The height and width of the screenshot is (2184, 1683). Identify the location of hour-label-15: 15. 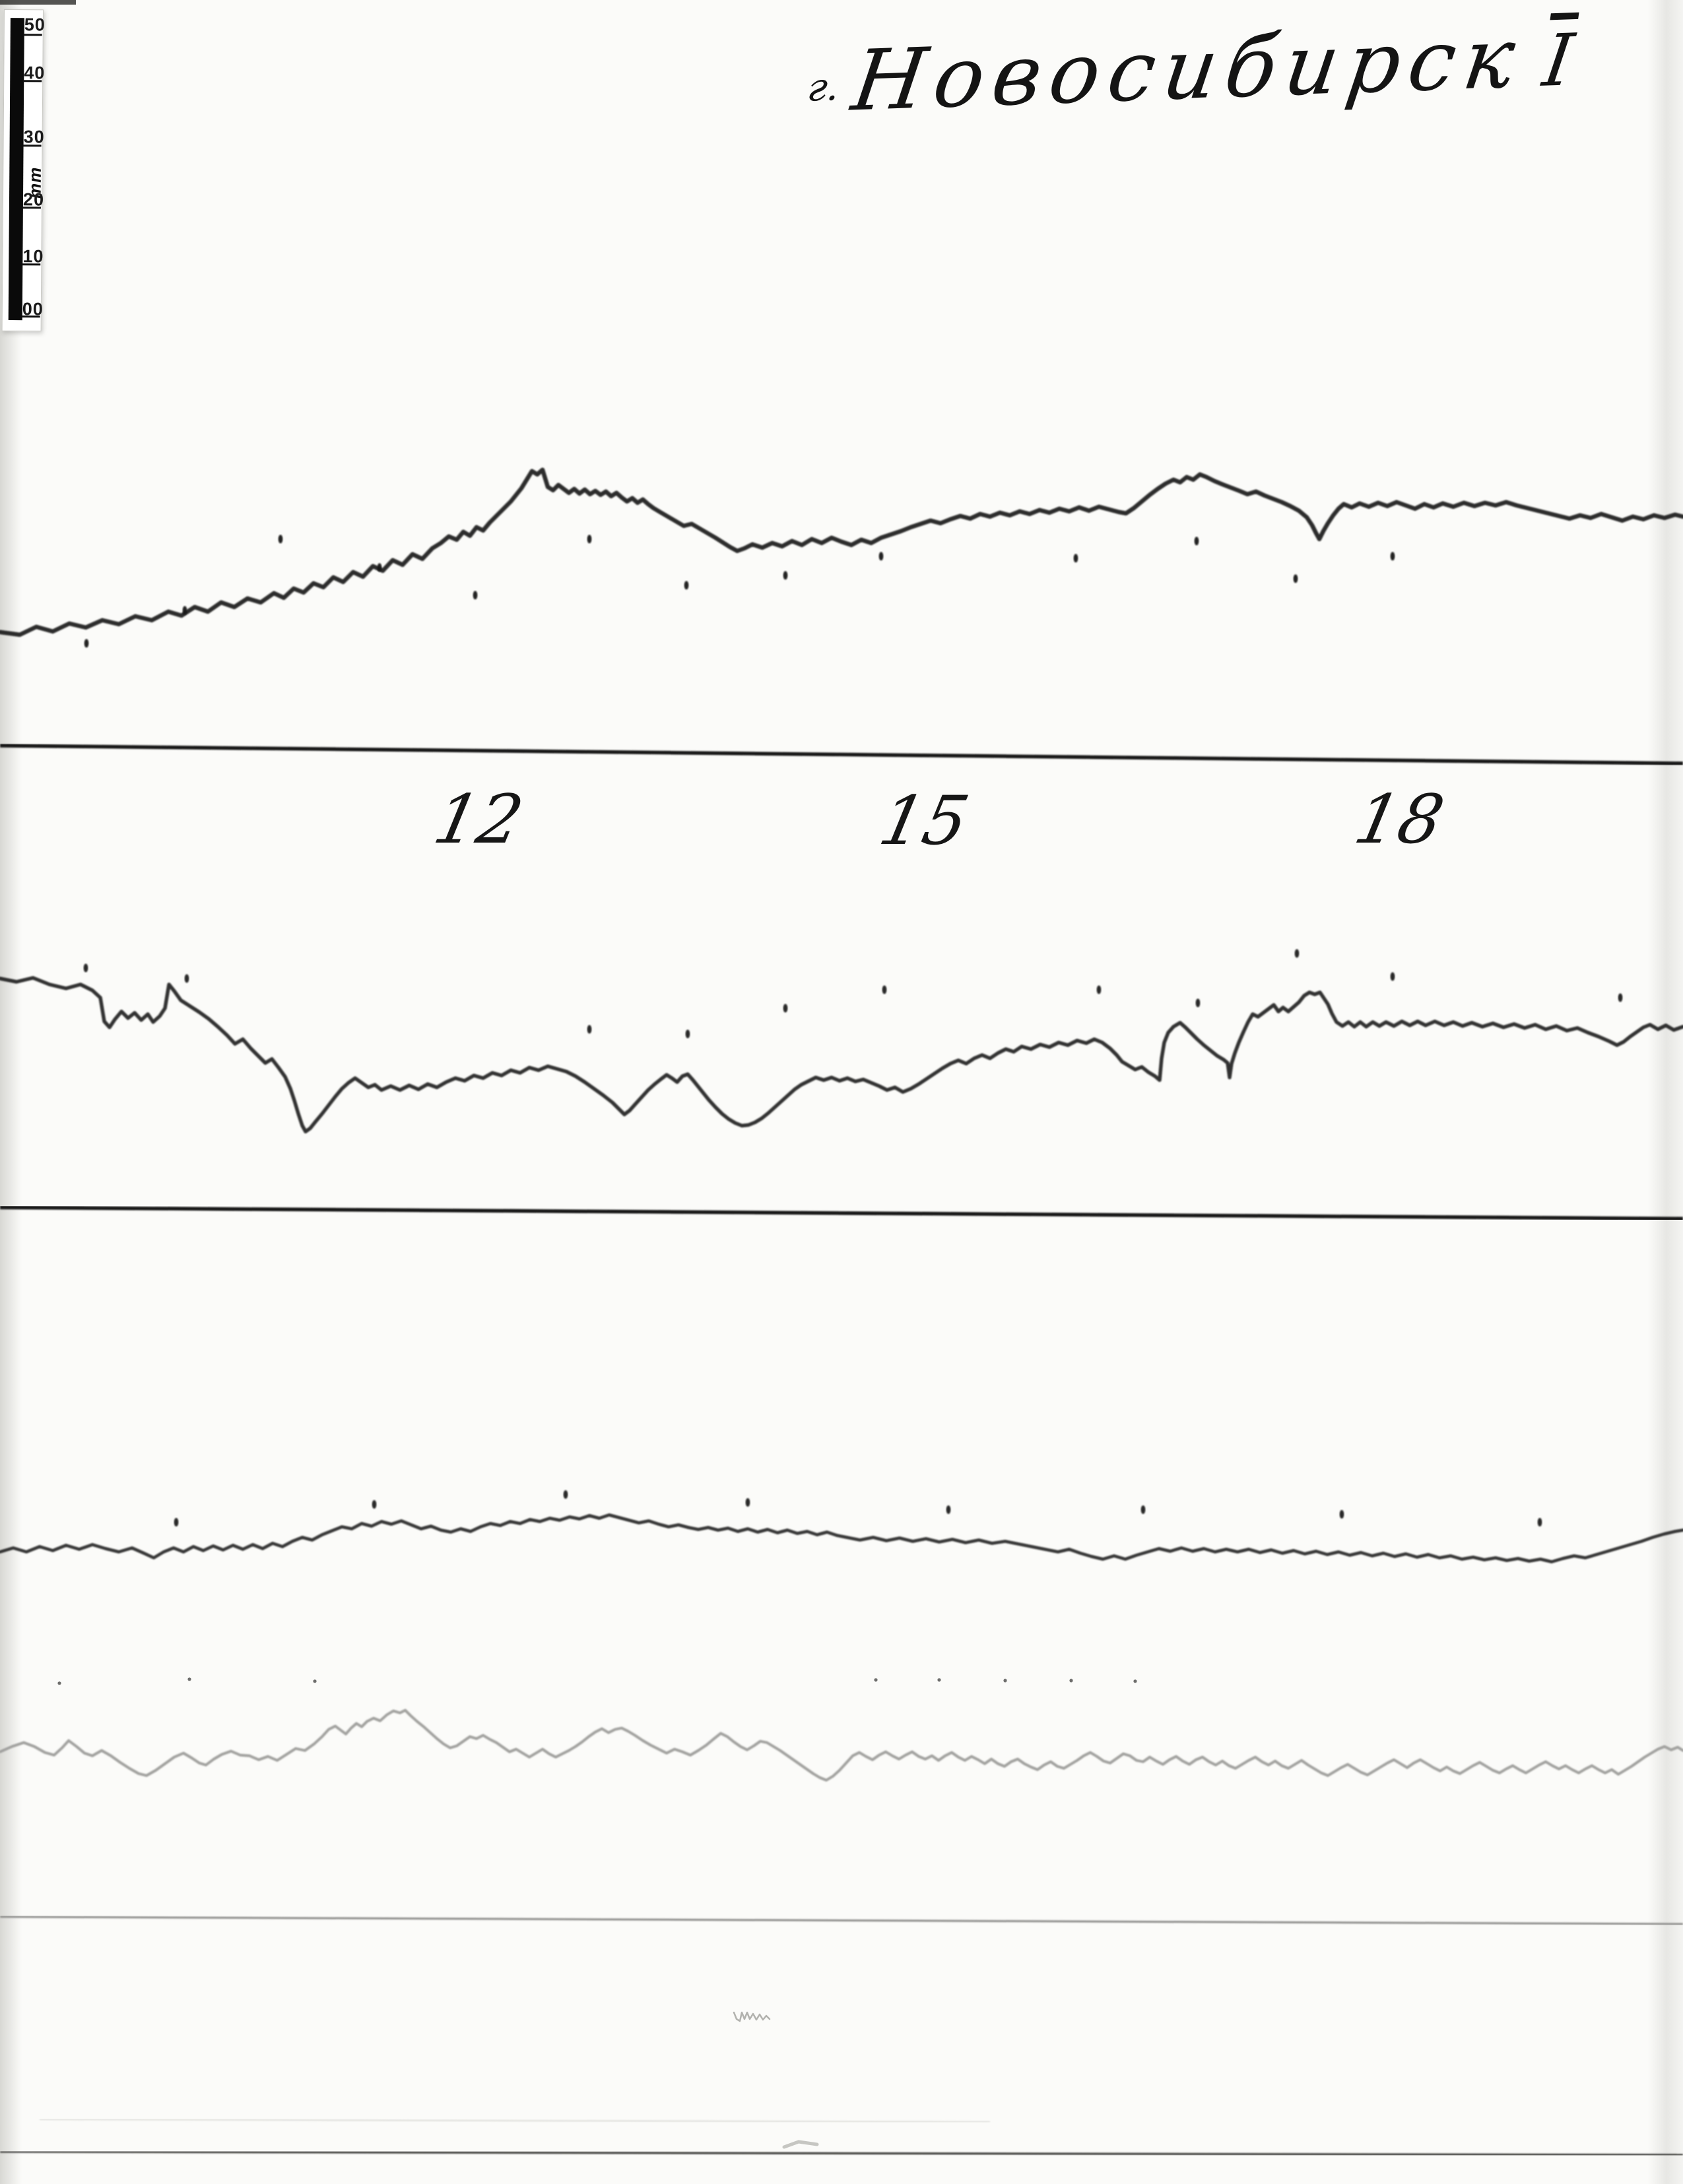
(924, 821).